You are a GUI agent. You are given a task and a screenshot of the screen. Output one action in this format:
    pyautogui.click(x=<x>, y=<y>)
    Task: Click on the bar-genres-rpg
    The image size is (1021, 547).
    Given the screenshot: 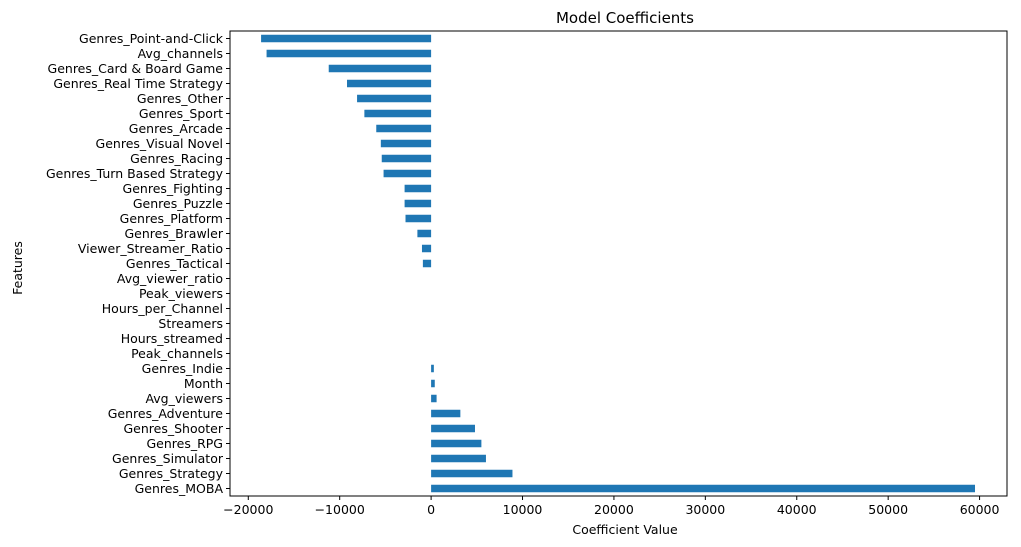 What is the action you would take?
    pyautogui.click(x=456, y=443)
    